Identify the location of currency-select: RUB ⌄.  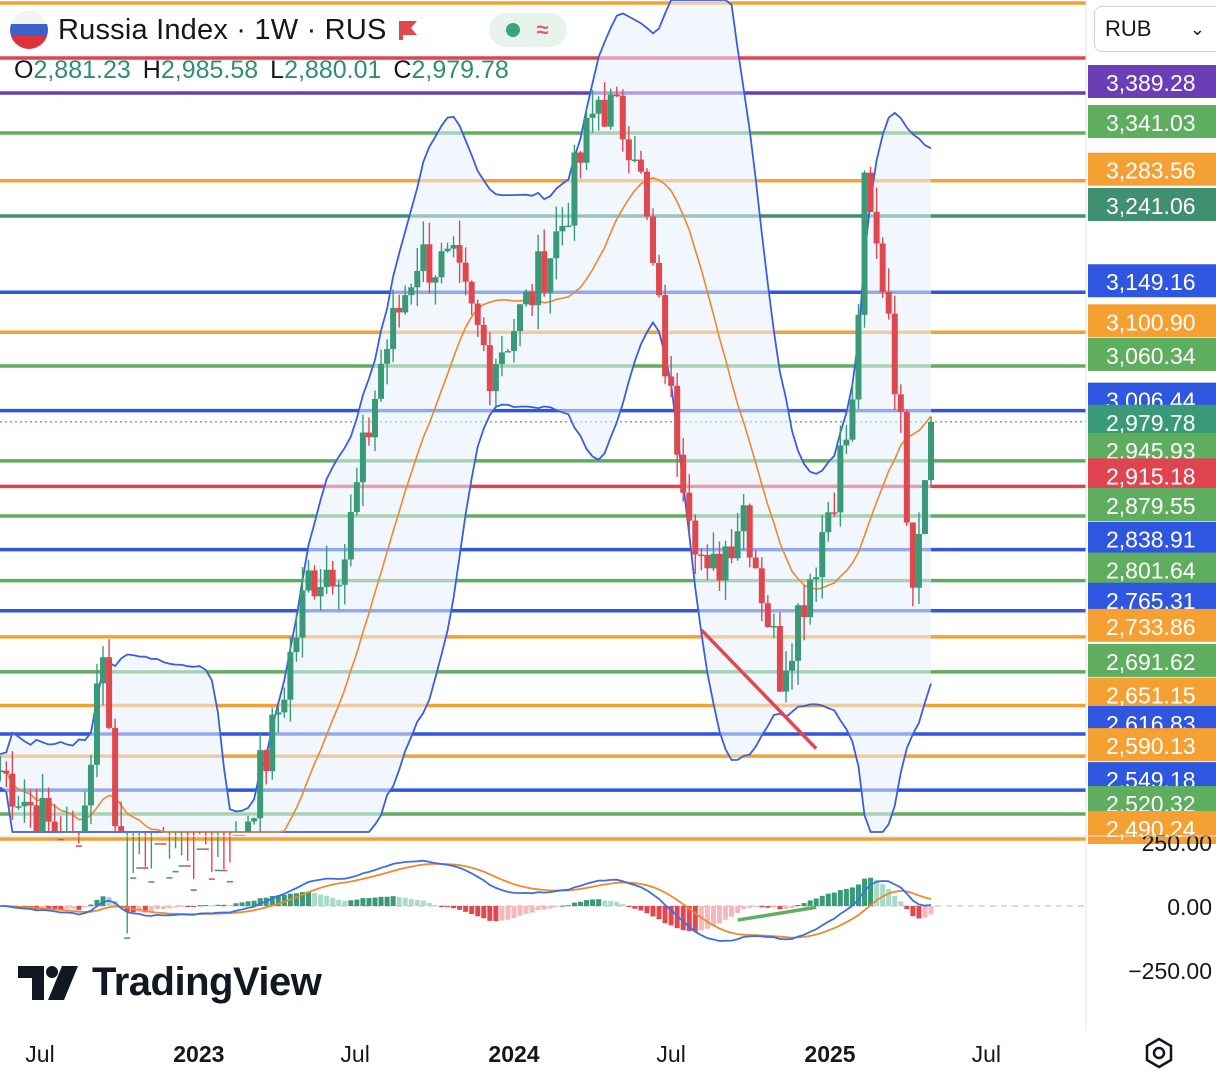
(1155, 29).